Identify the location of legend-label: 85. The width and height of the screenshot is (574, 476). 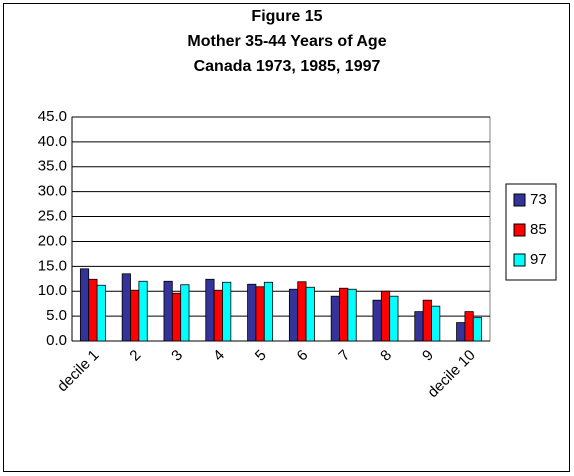
(538, 229).